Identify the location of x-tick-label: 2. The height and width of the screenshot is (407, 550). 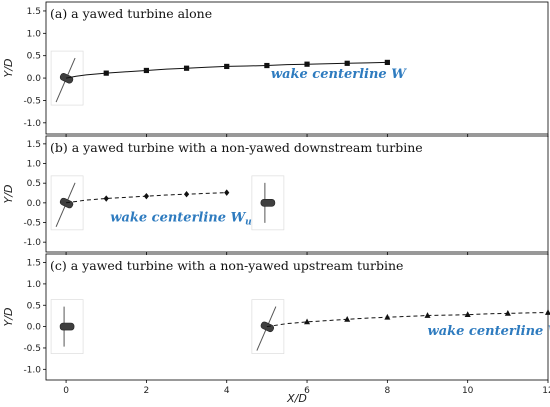
(147, 391).